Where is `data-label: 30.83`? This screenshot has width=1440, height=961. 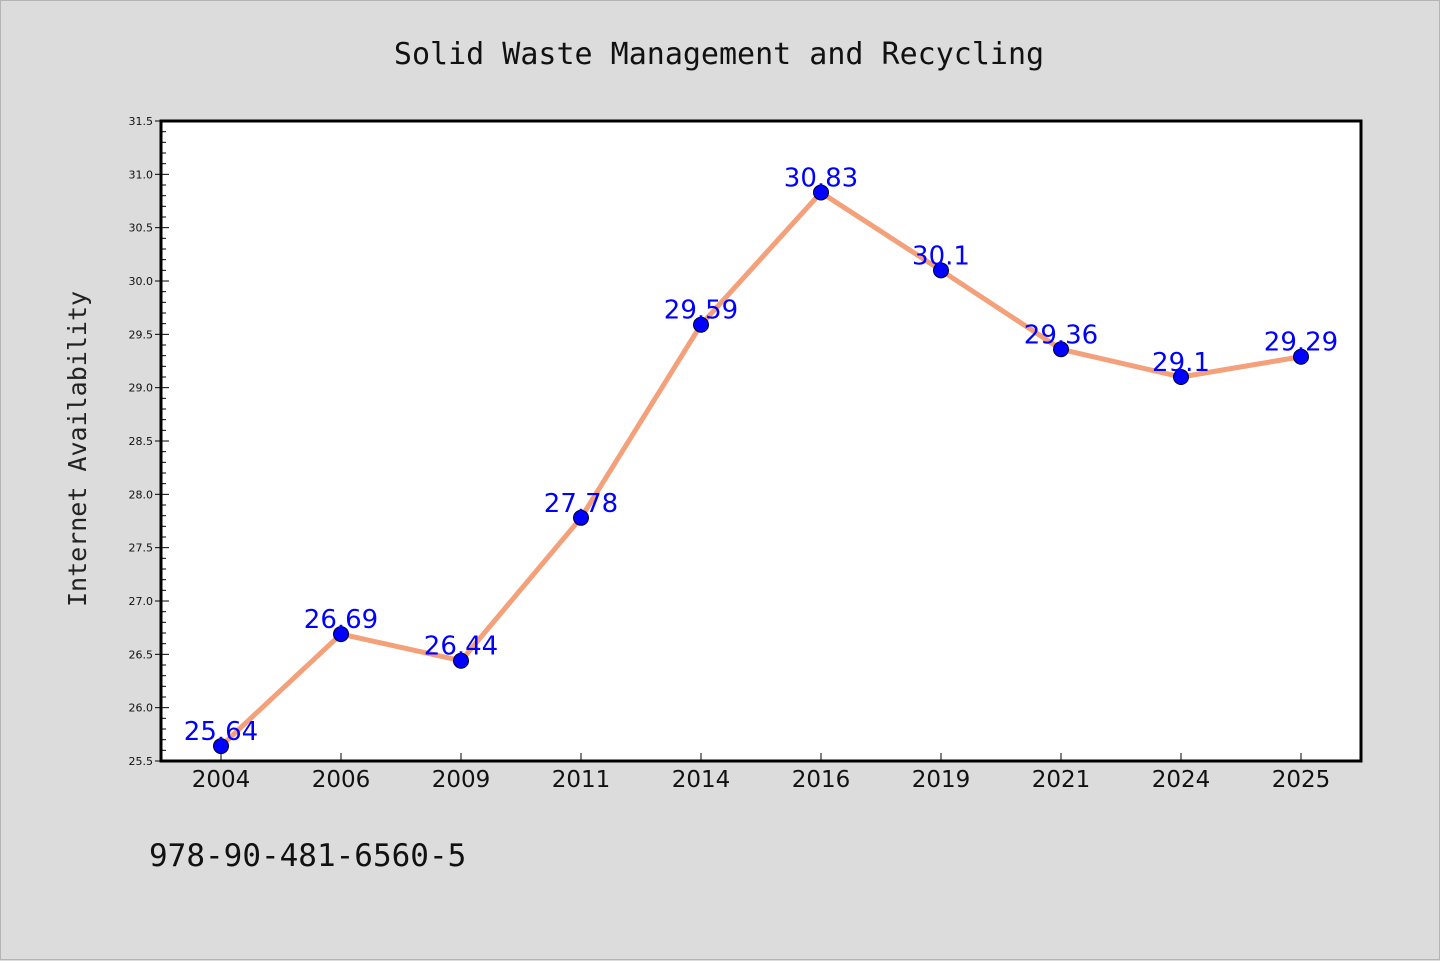 data-label: 30.83 is located at coordinates (821, 178).